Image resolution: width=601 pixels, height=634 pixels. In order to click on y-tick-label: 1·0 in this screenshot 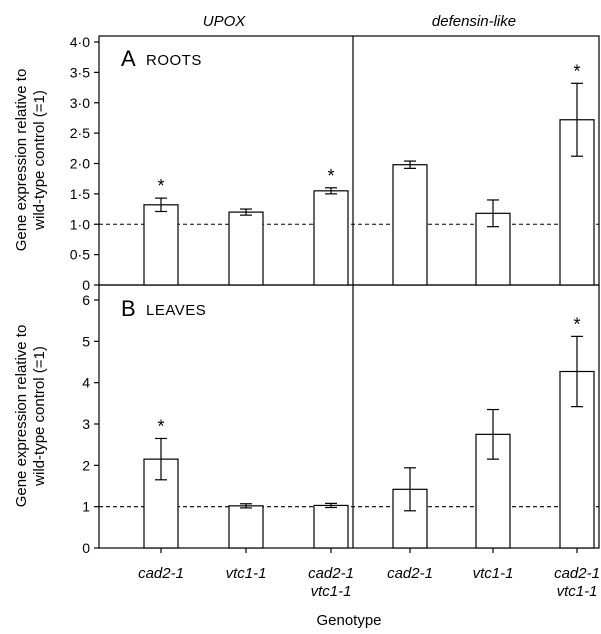, I will do `click(80, 224)`.